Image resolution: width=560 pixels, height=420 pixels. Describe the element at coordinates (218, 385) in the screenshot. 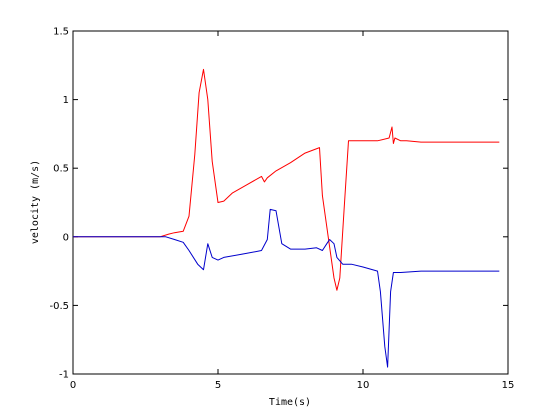

I see `x-tick-label: 5` at that location.